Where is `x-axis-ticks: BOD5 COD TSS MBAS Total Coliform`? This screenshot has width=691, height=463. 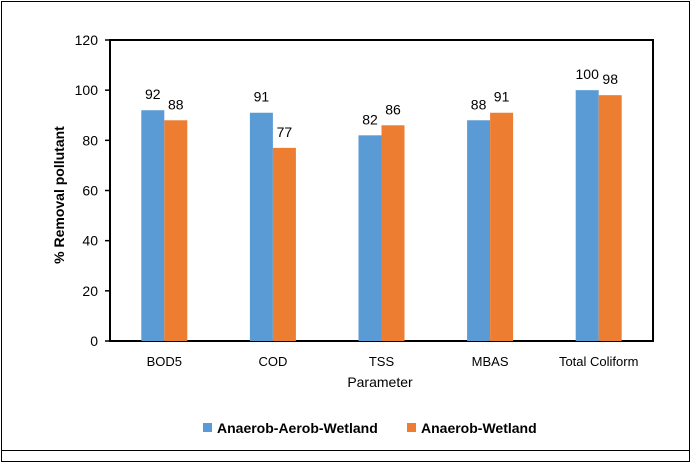 x-axis-ticks: BOD5 COD TSS MBAS Total Coliform is located at coordinates (393, 361).